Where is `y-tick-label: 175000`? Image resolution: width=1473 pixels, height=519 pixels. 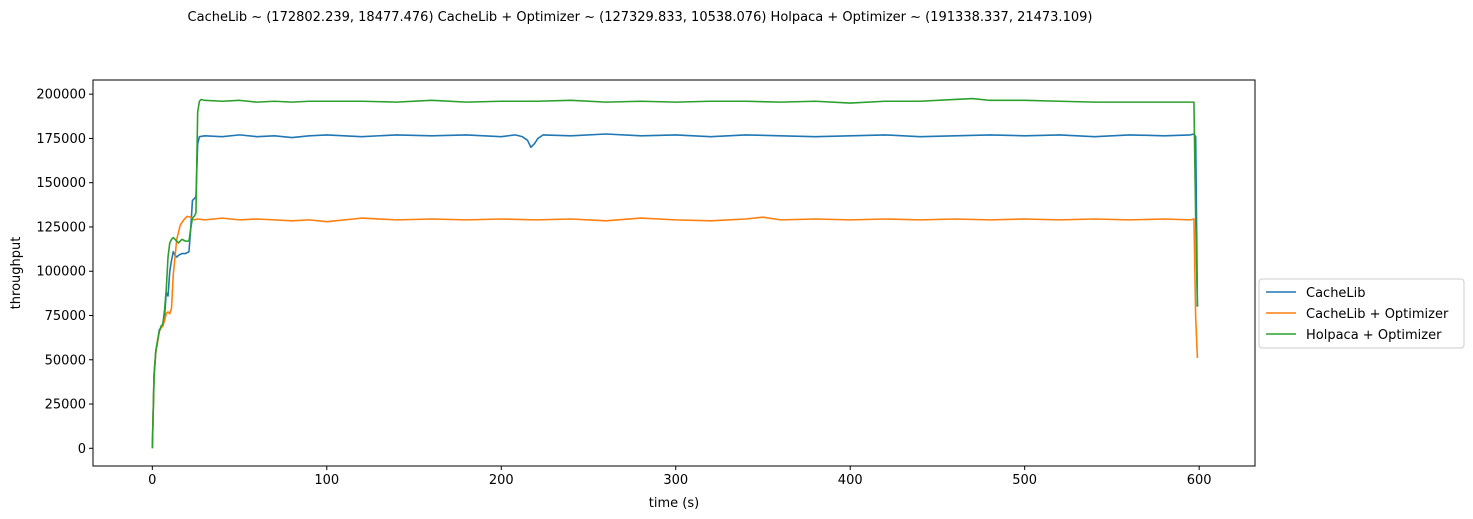 y-tick-label: 175000 is located at coordinates (61, 139).